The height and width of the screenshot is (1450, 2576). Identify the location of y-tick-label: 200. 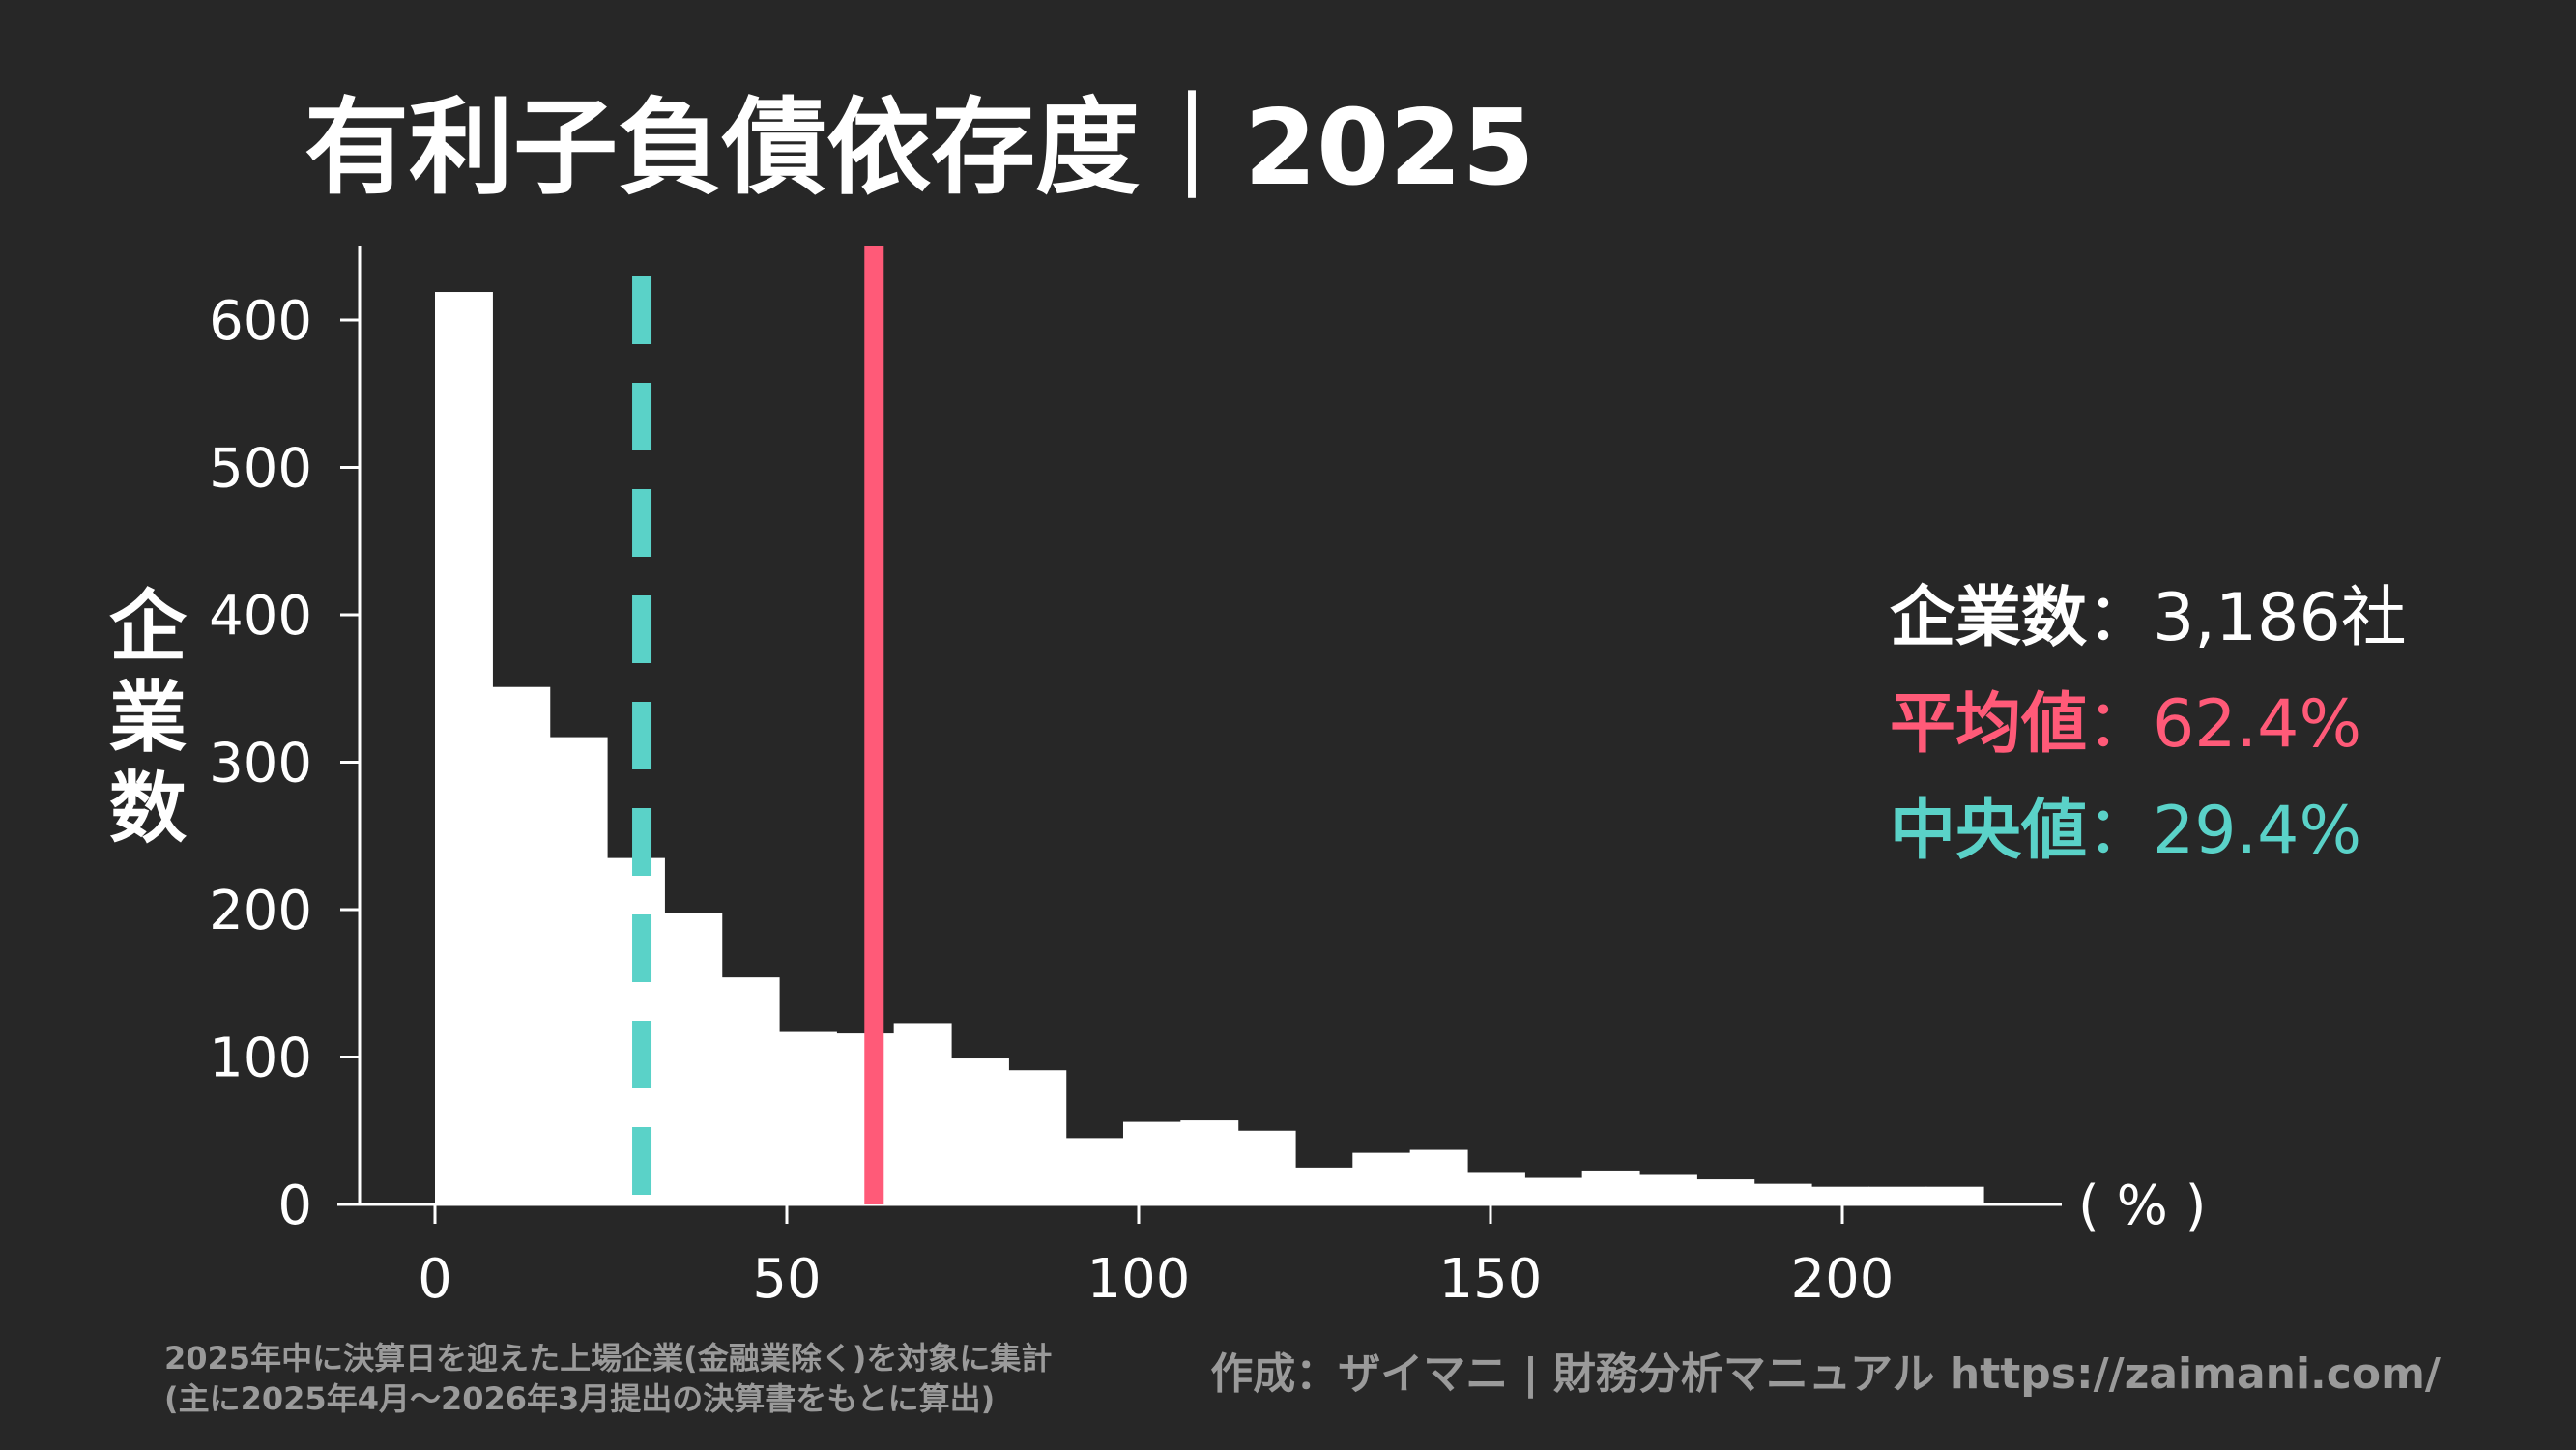
(260, 911).